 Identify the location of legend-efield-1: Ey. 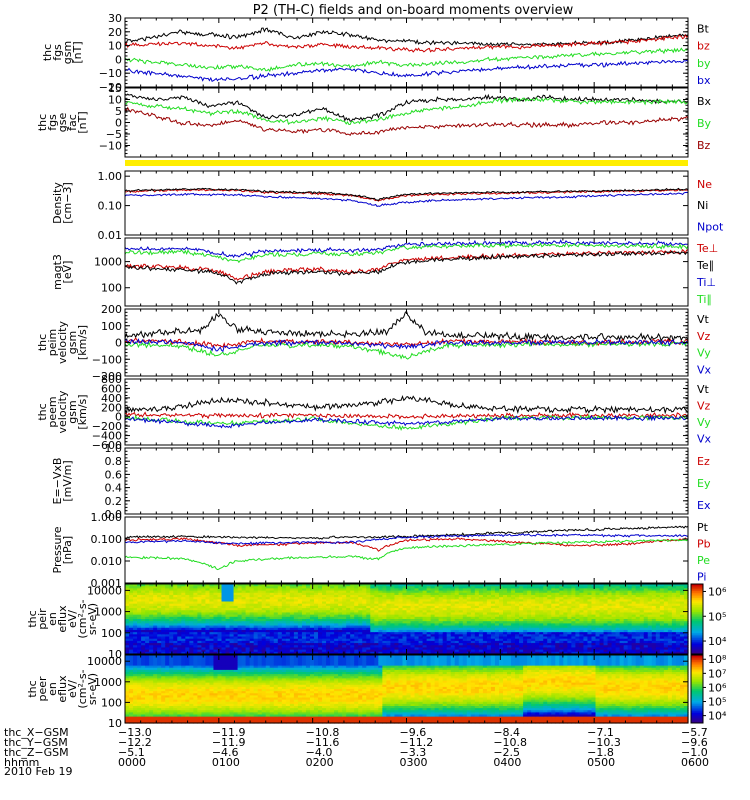
(704, 483).